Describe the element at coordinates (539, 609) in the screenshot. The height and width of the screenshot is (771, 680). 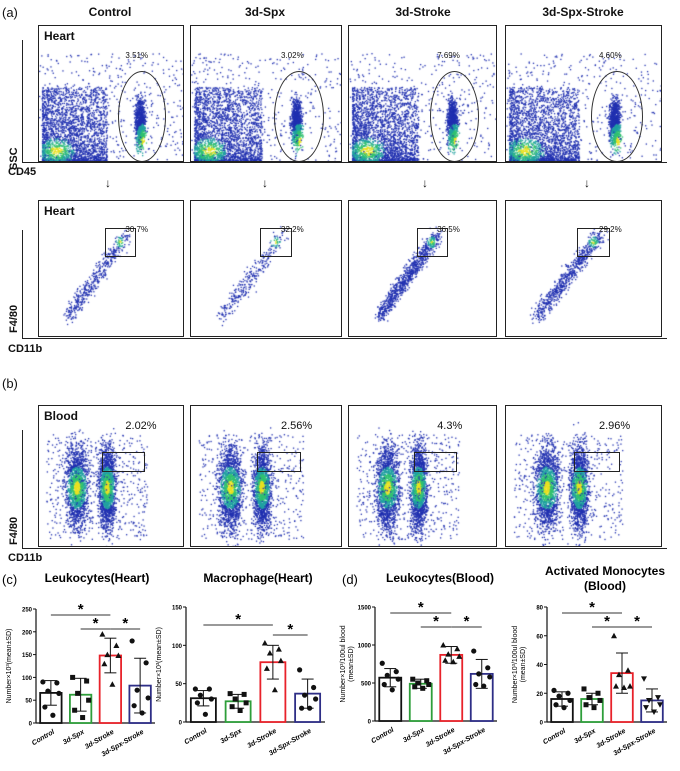
I see `y-tick-label: 80` at that location.